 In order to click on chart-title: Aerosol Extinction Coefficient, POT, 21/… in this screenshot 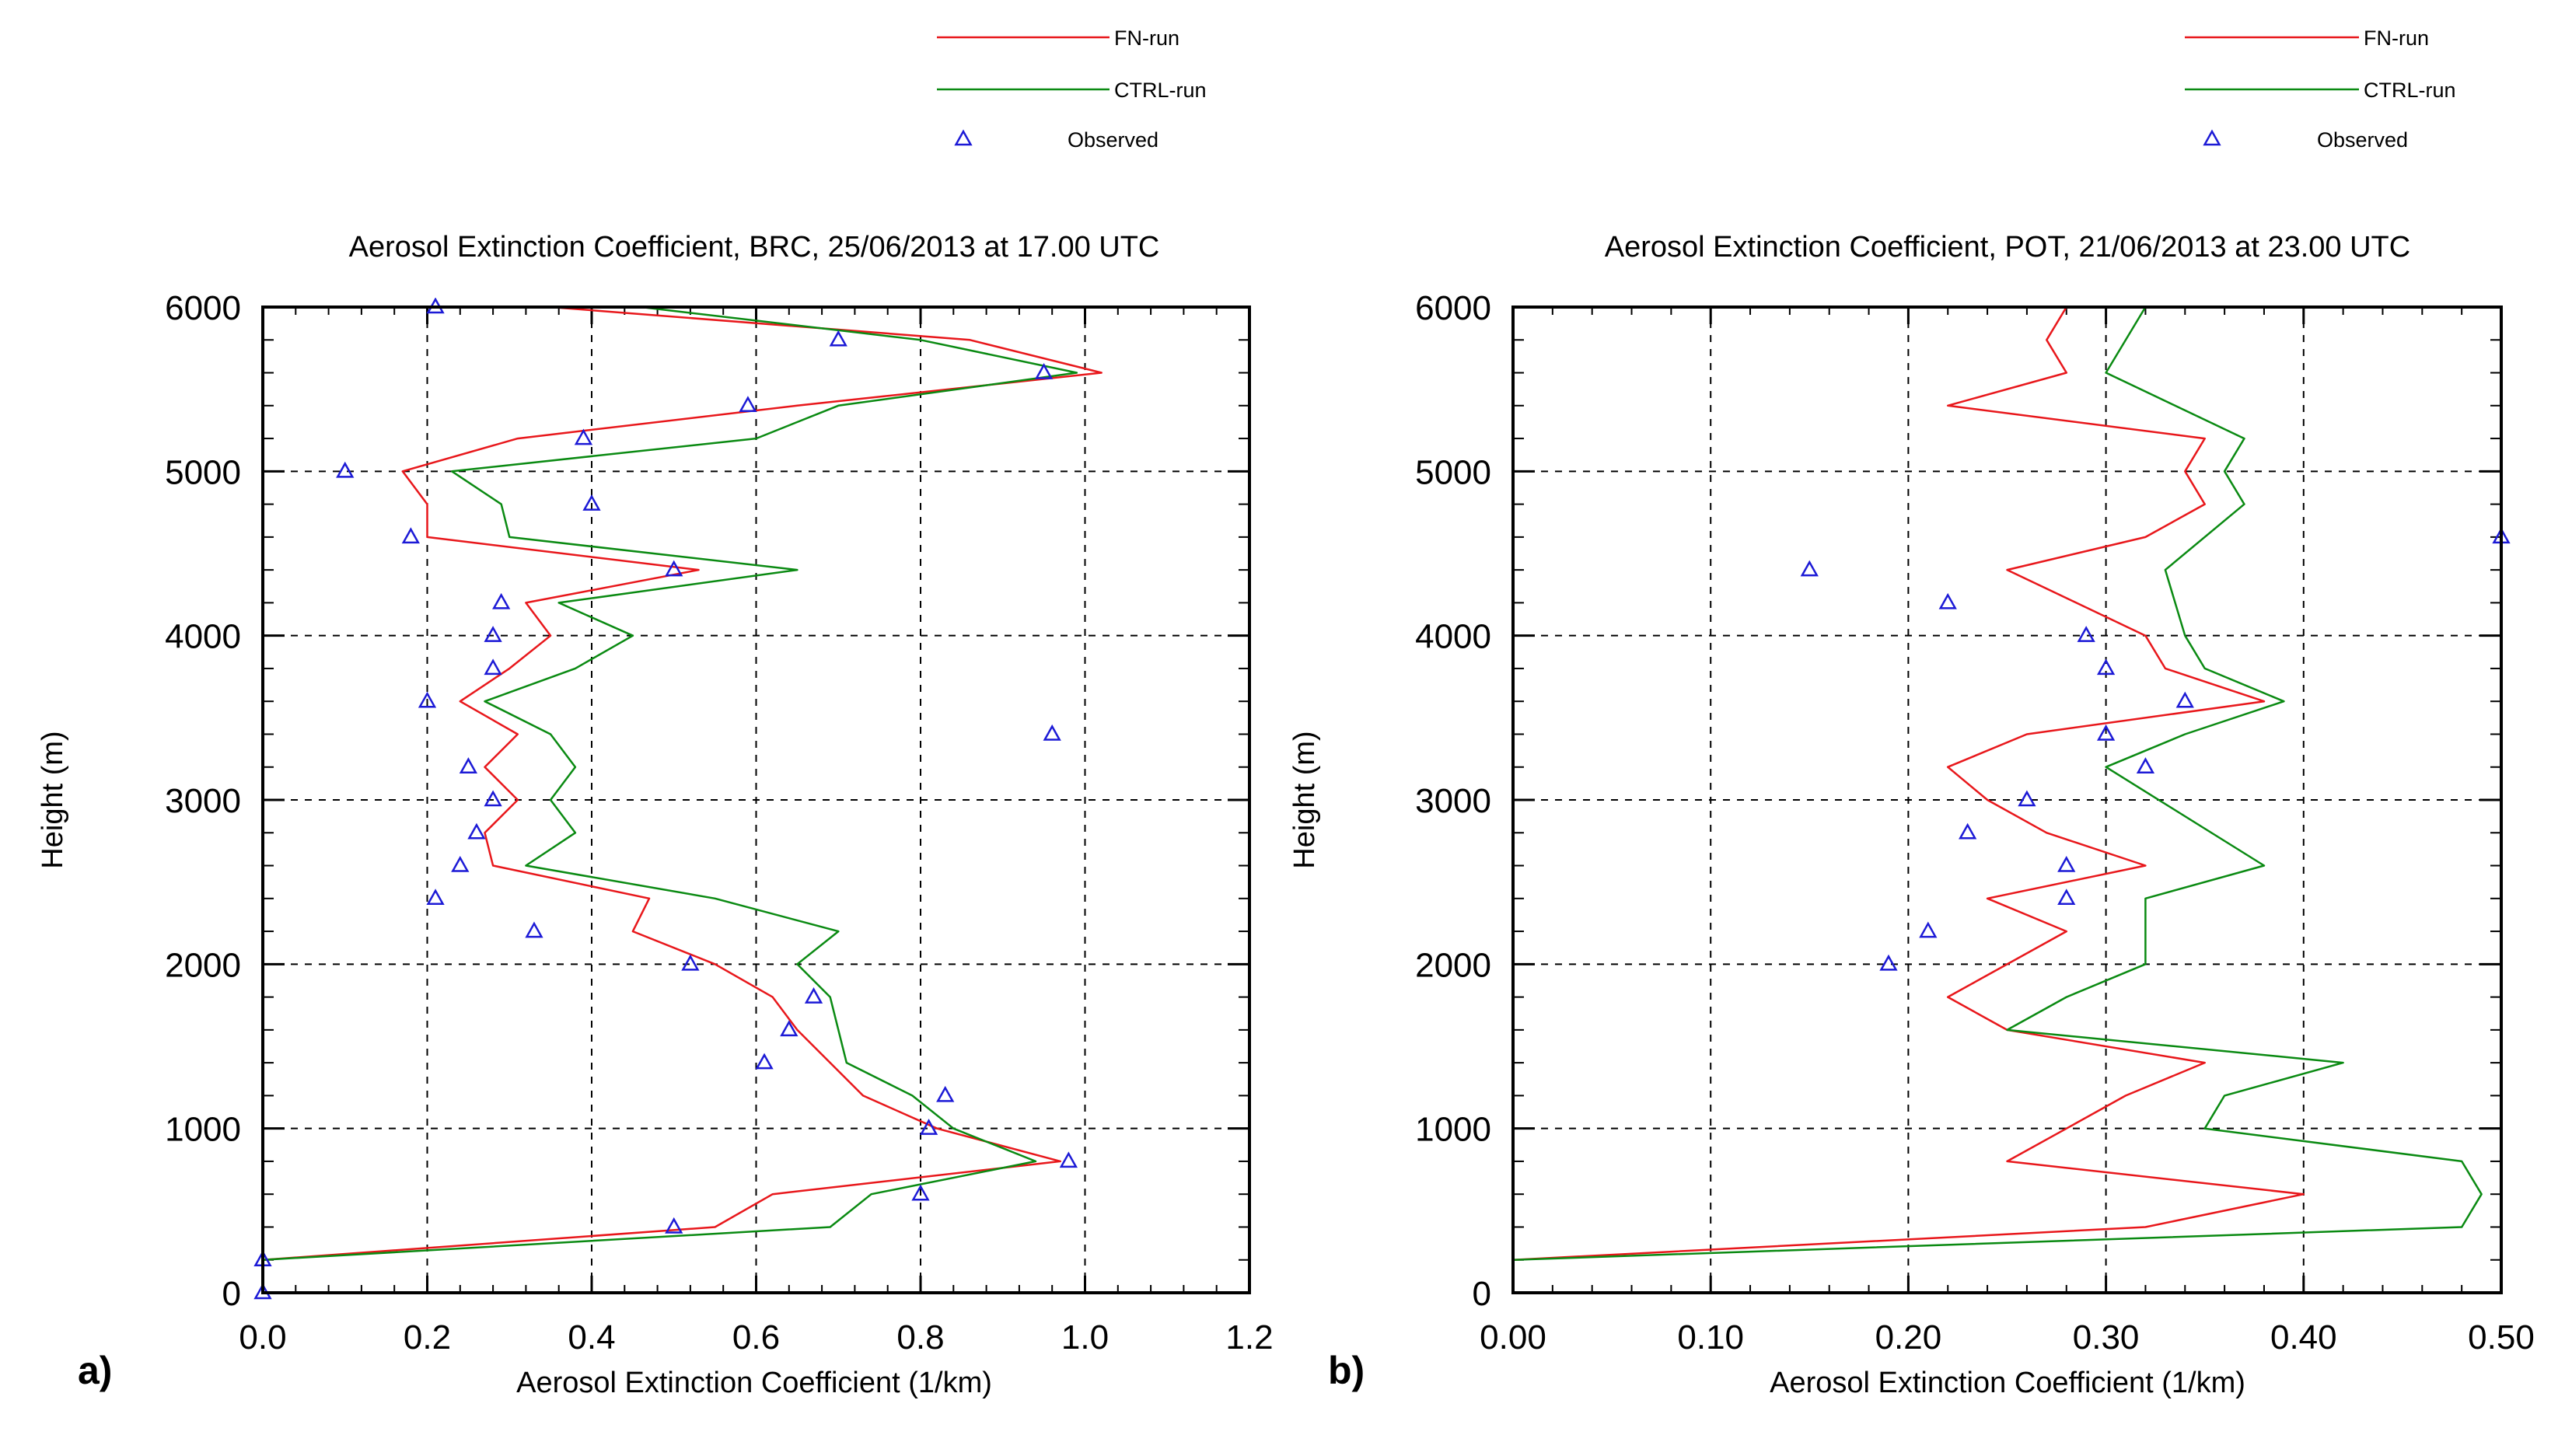, I will do `click(2007, 248)`.